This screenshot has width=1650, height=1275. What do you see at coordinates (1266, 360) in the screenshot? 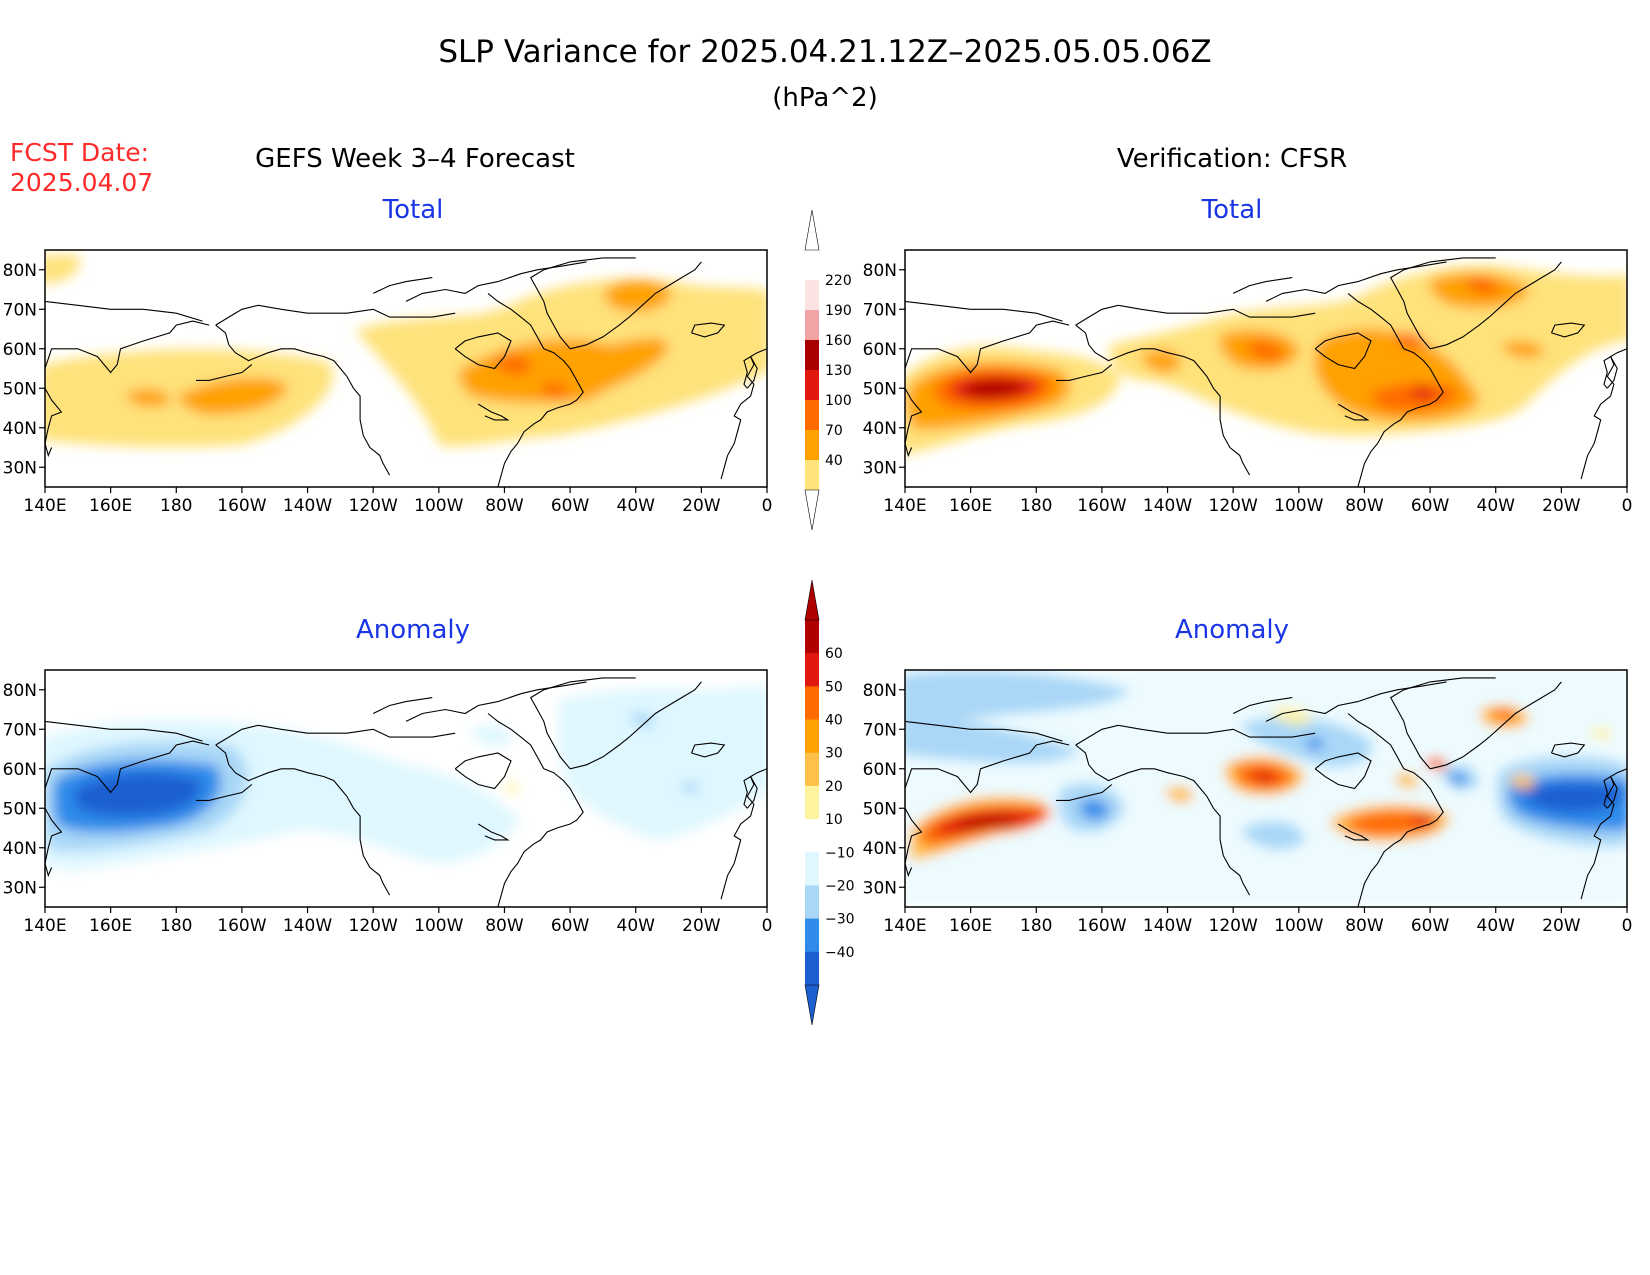
I see `shading-cfsr-total` at bounding box center [1266, 360].